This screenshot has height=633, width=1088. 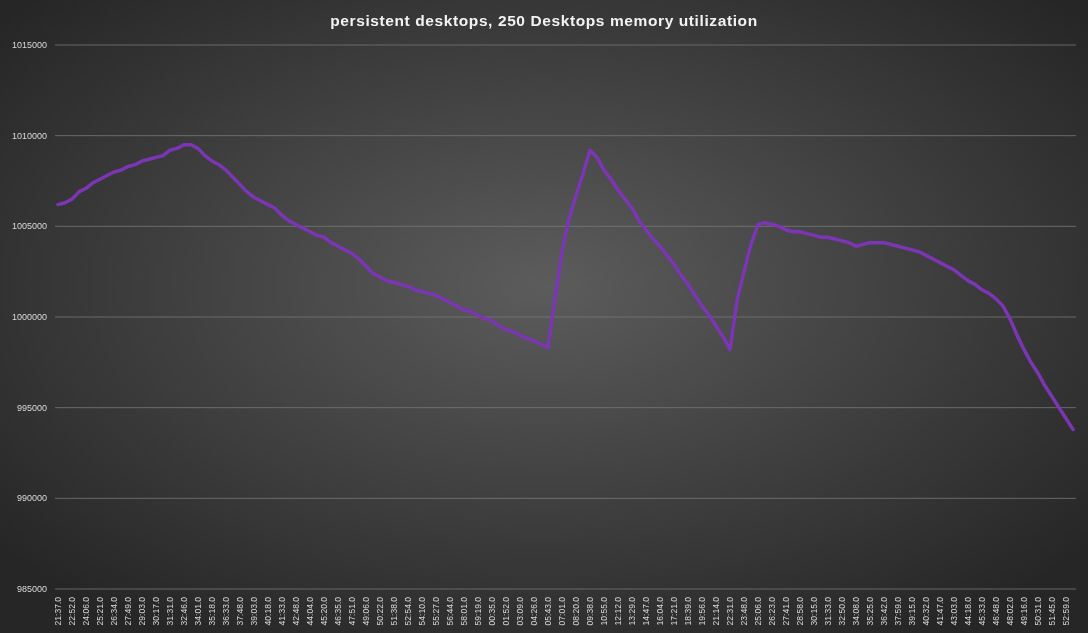 What do you see at coordinates (295, 611) in the screenshot?
I see `x-tick-label: 42:48.0` at bounding box center [295, 611].